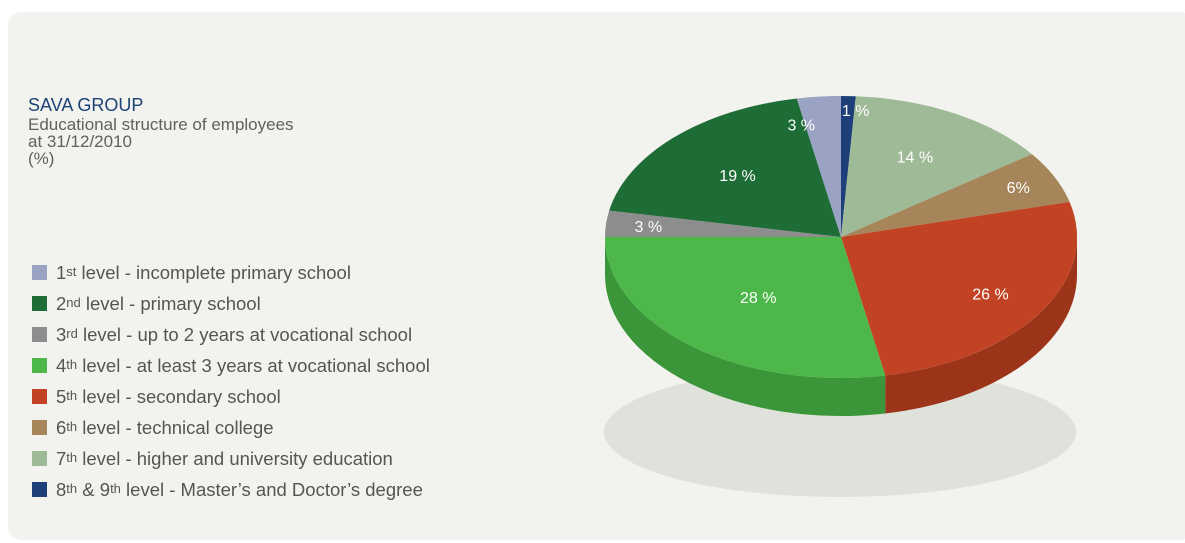 The width and height of the screenshot is (1185, 543). What do you see at coordinates (271, 489) in the screenshot?
I see `legend-text-l8: level - Master’s and Doctor’s degree` at bounding box center [271, 489].